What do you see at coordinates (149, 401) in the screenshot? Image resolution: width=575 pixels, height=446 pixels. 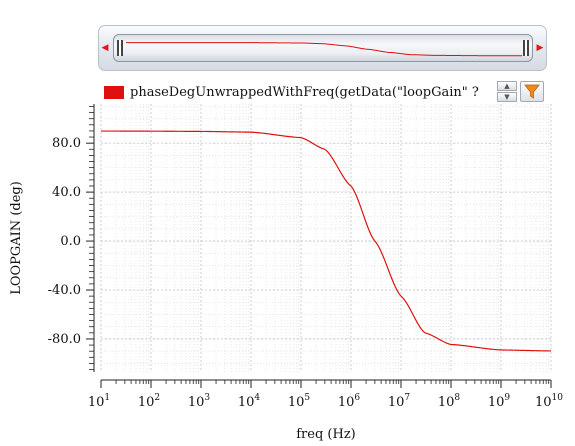 I see `x-tick-label: 10²` at bounding box center [149, 401].